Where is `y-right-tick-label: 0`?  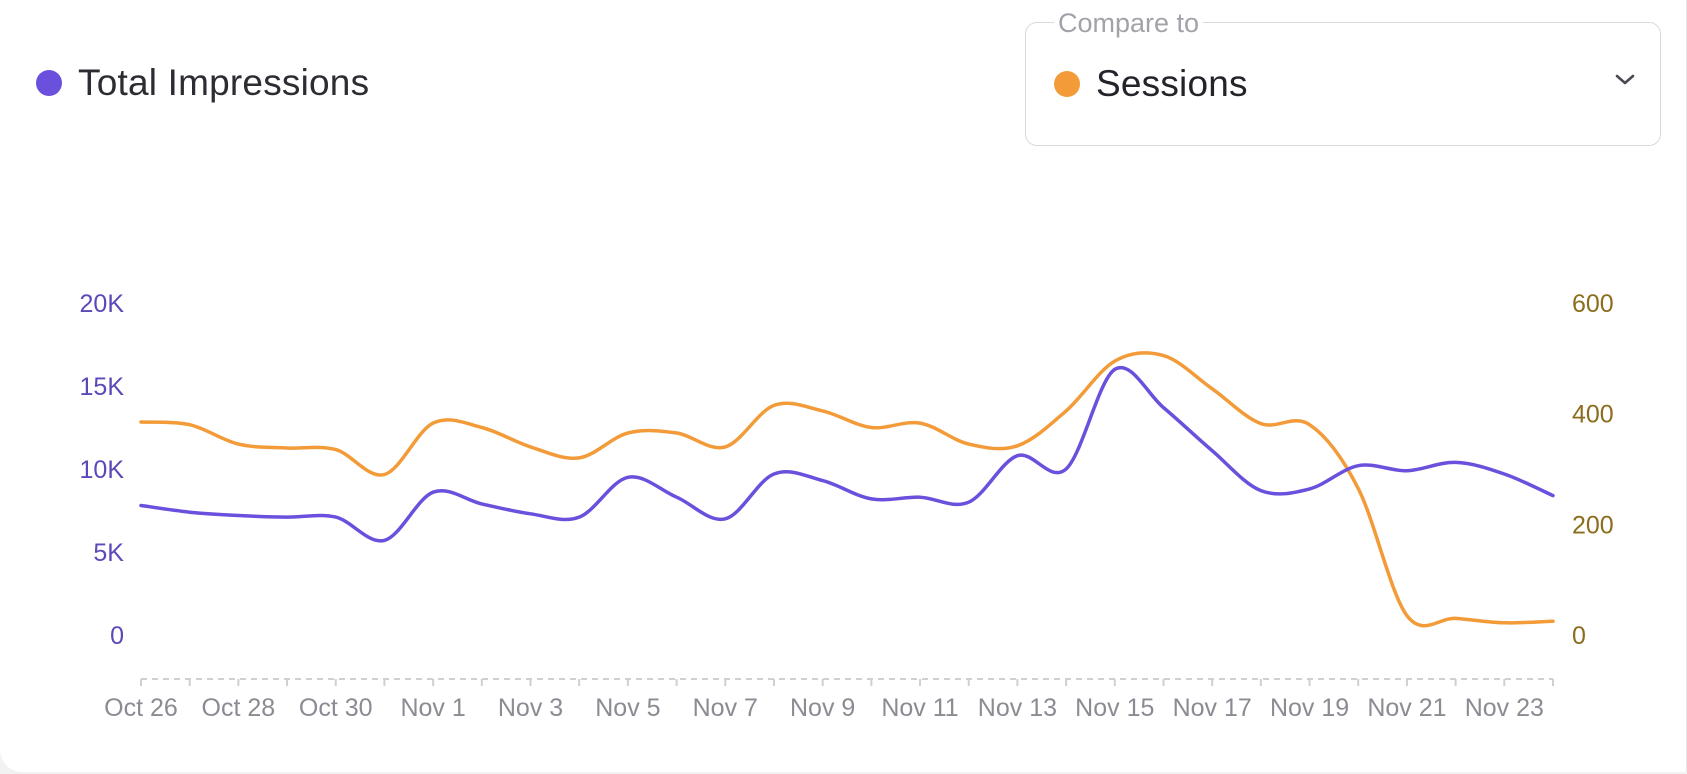
y-right-tick-label: 0 is located at coordinates (1579, 636).